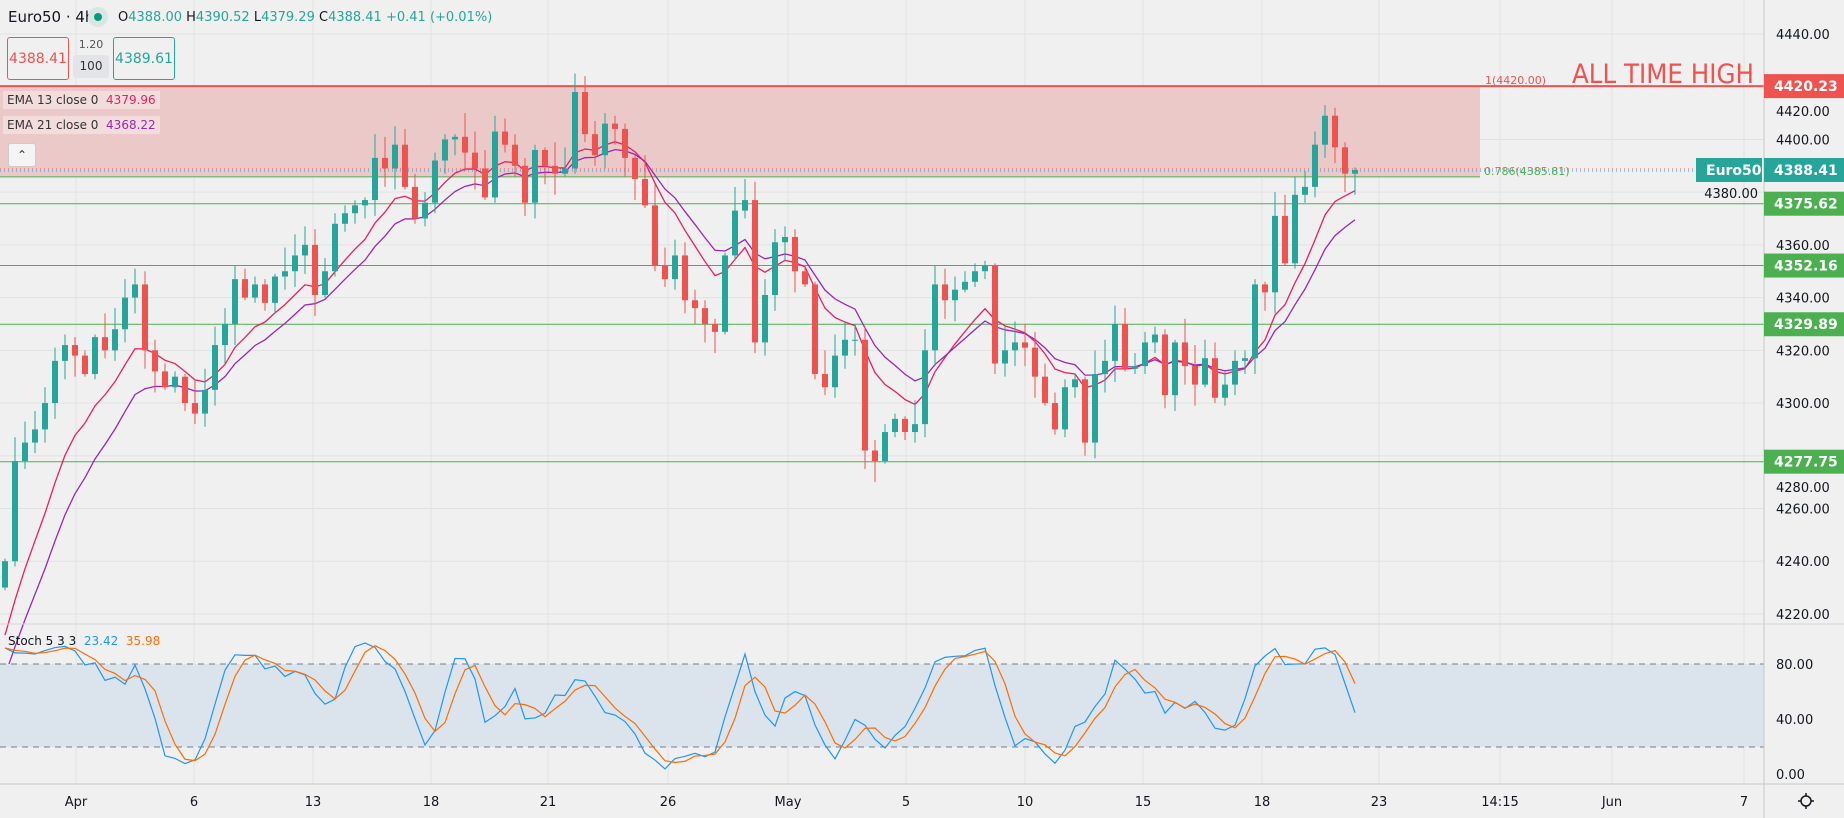 The image size is (1844, 818). Describe the element at coordinates (51, 17) in the screenshot. I see `symbol-title: Euro50 · 4h` at that location.